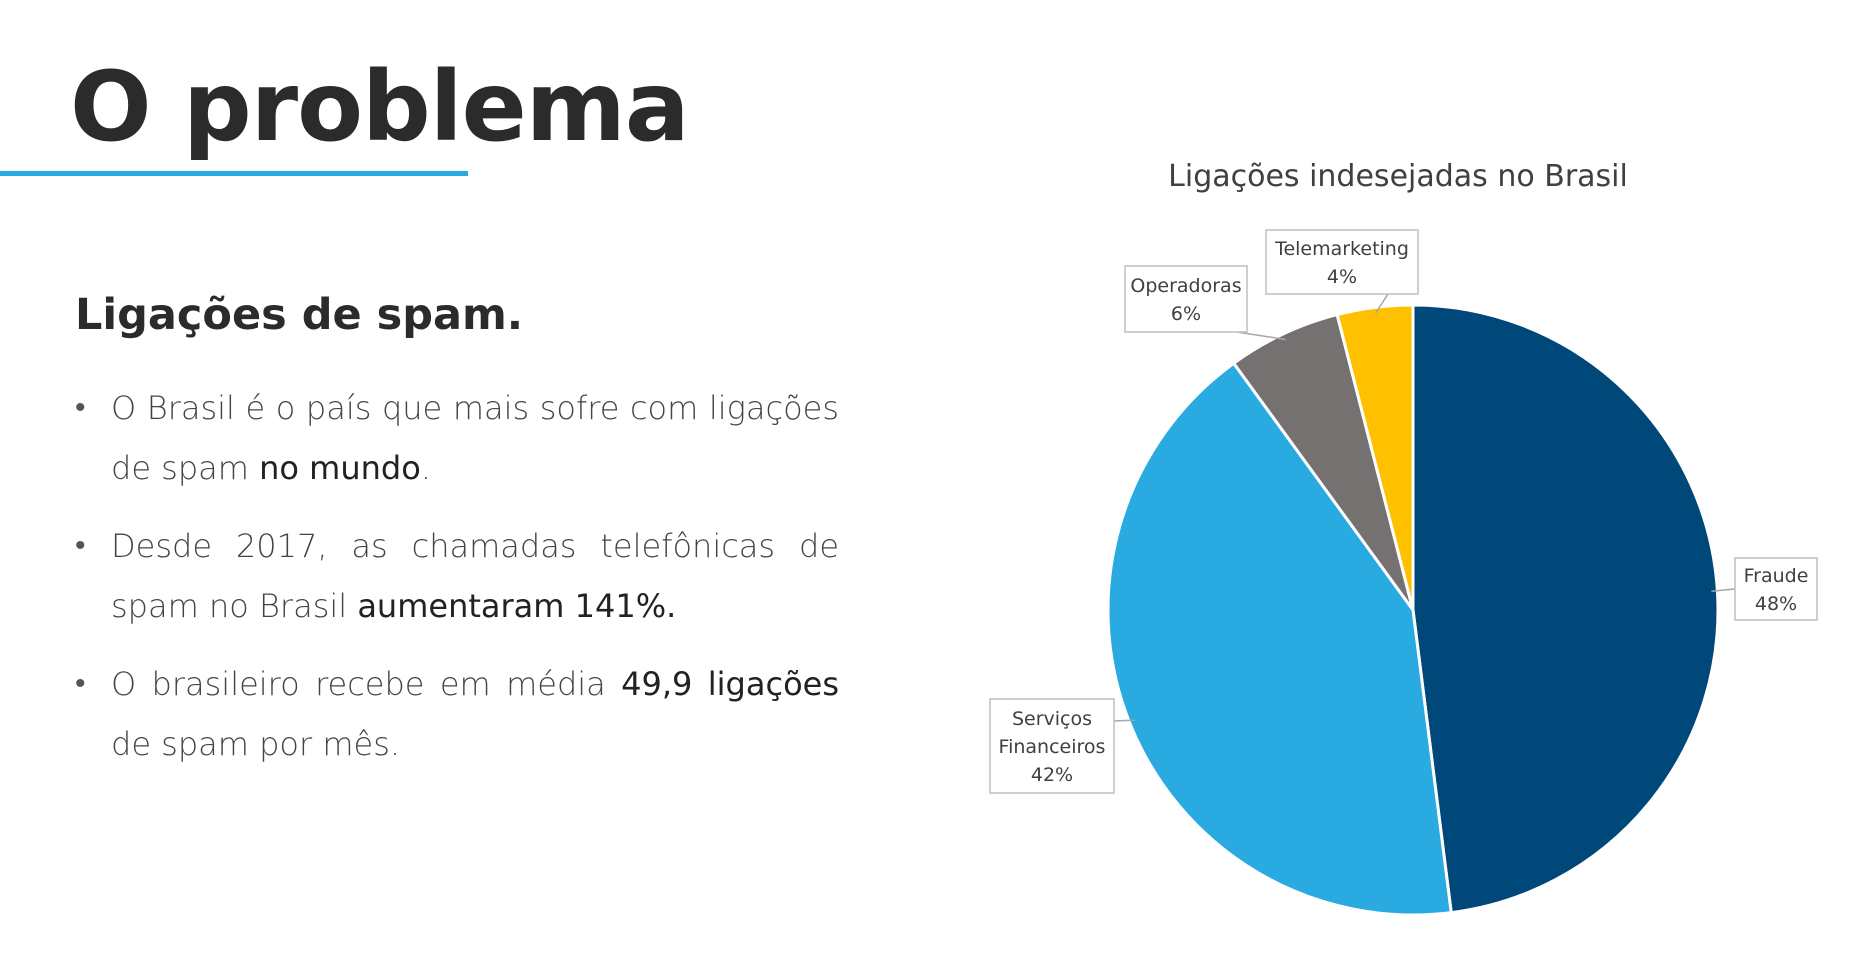 This screenshot has height=965, width=1874. I want to click on callout-value-operadoras: 6%, so click(1186, 314).